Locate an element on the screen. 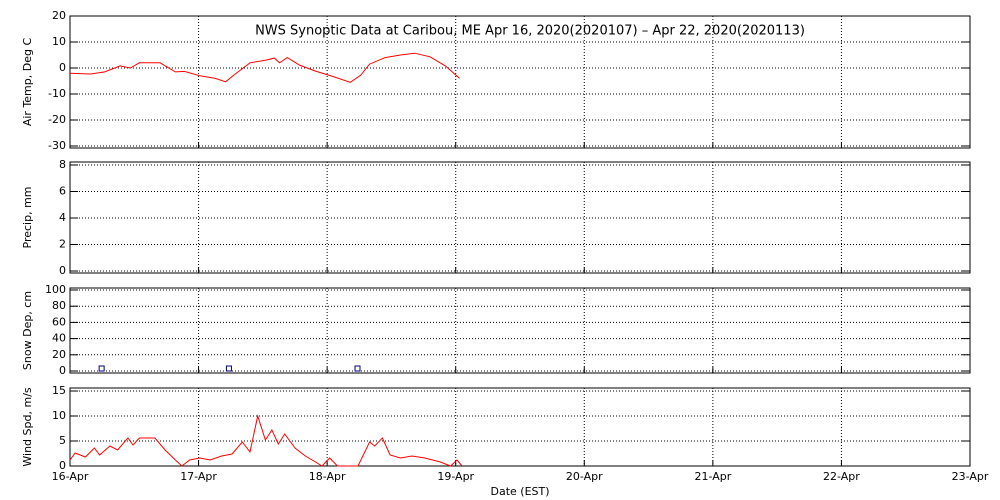 Image resolution: width=1000 pixels, height=500 pixels. x-axis-label: Date (EST) is located at coordinates (519, 491).